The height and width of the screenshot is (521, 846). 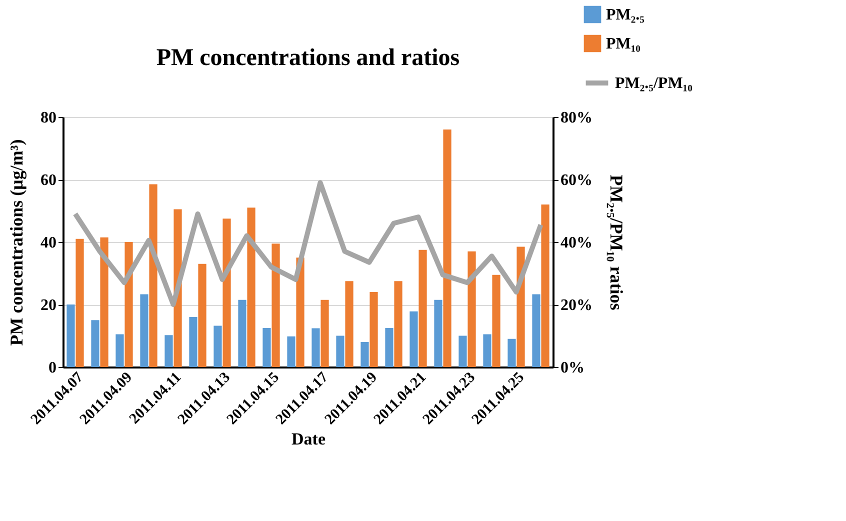 I want to click on y-tick-label: 40, so click(x=48, y=243).